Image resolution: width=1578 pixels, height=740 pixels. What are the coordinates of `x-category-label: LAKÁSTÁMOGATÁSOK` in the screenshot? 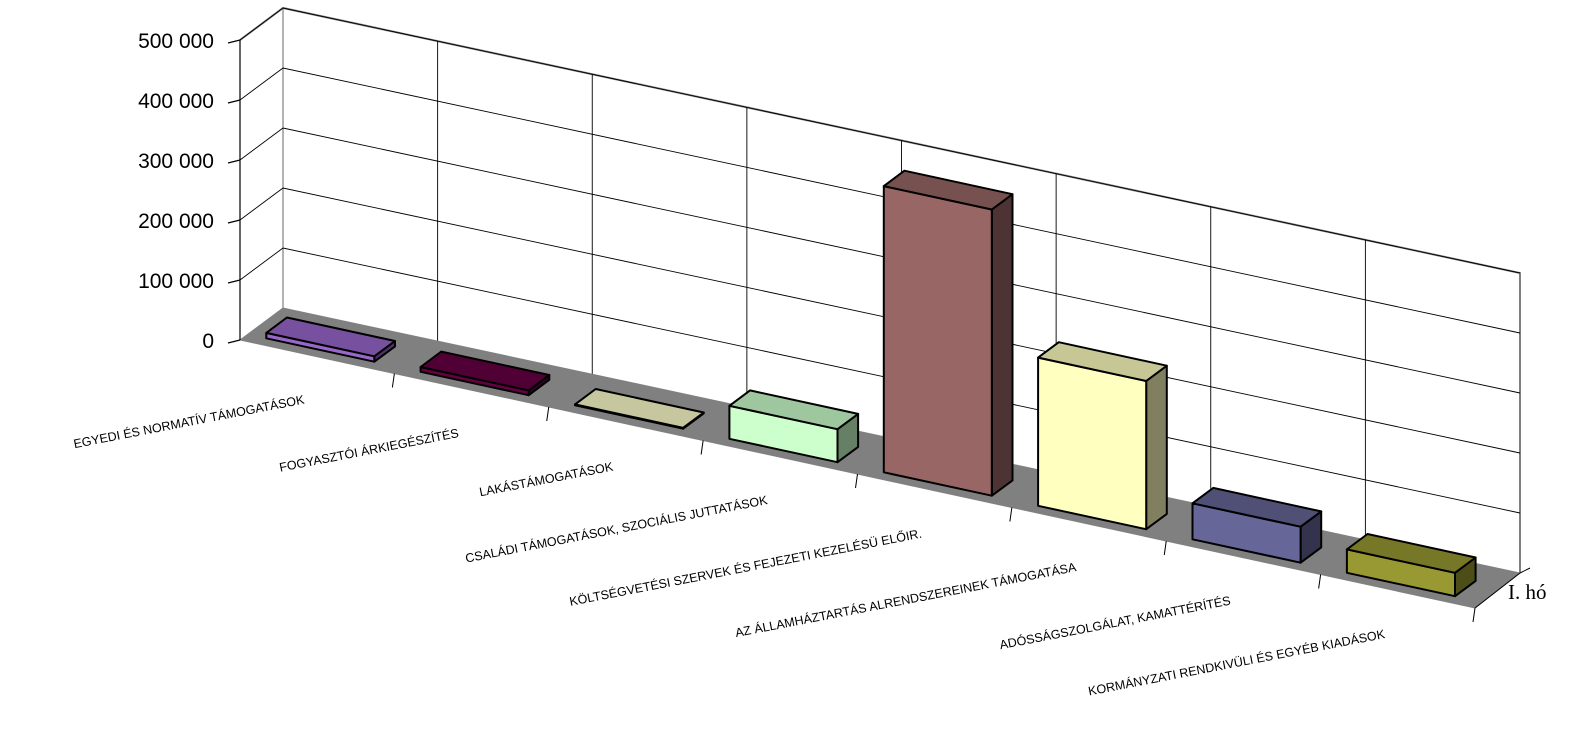 It's located at (546, 479).